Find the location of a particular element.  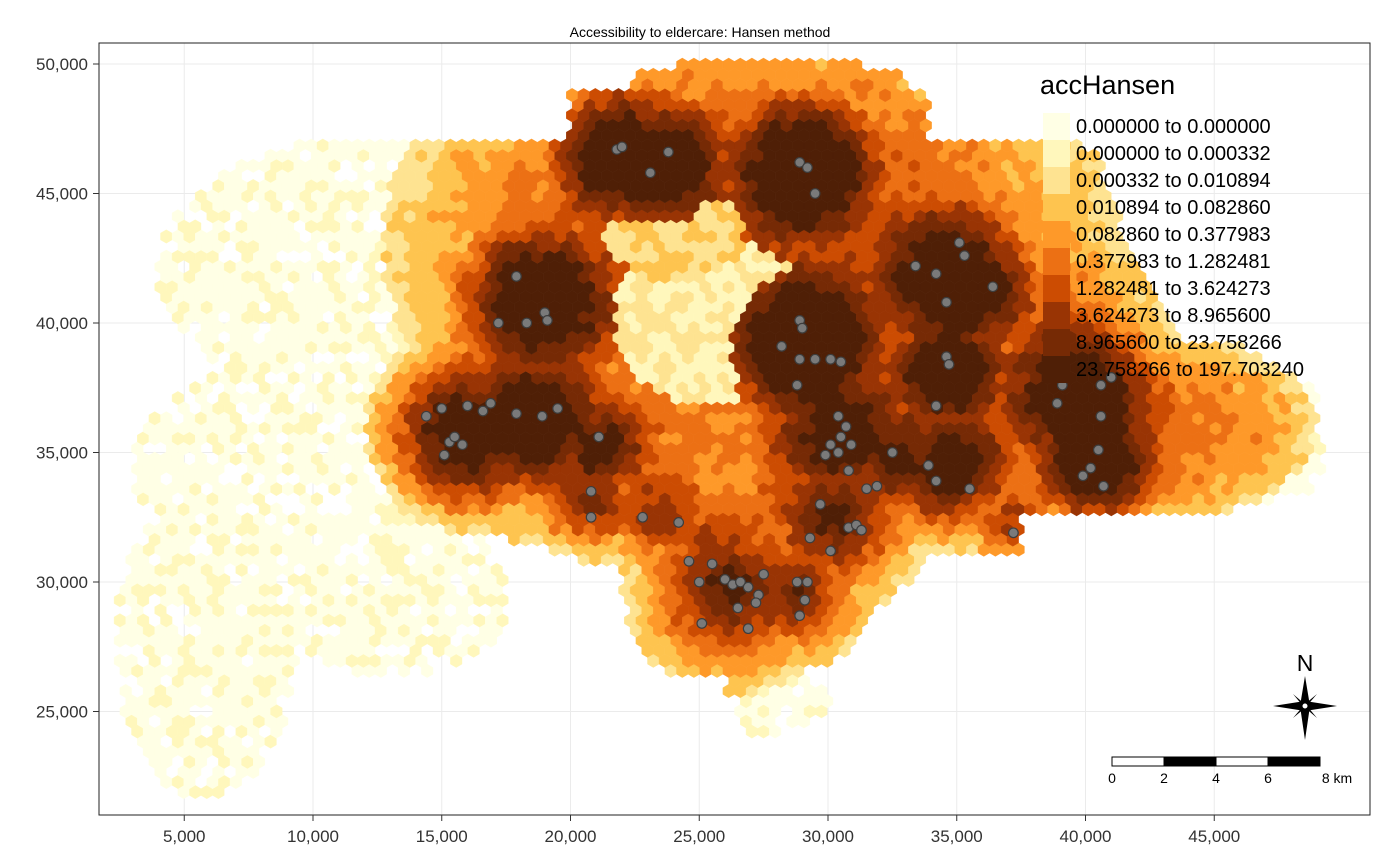

legend-label: 0.000332 to 0.010894 is located at coordinates (1173, 181).